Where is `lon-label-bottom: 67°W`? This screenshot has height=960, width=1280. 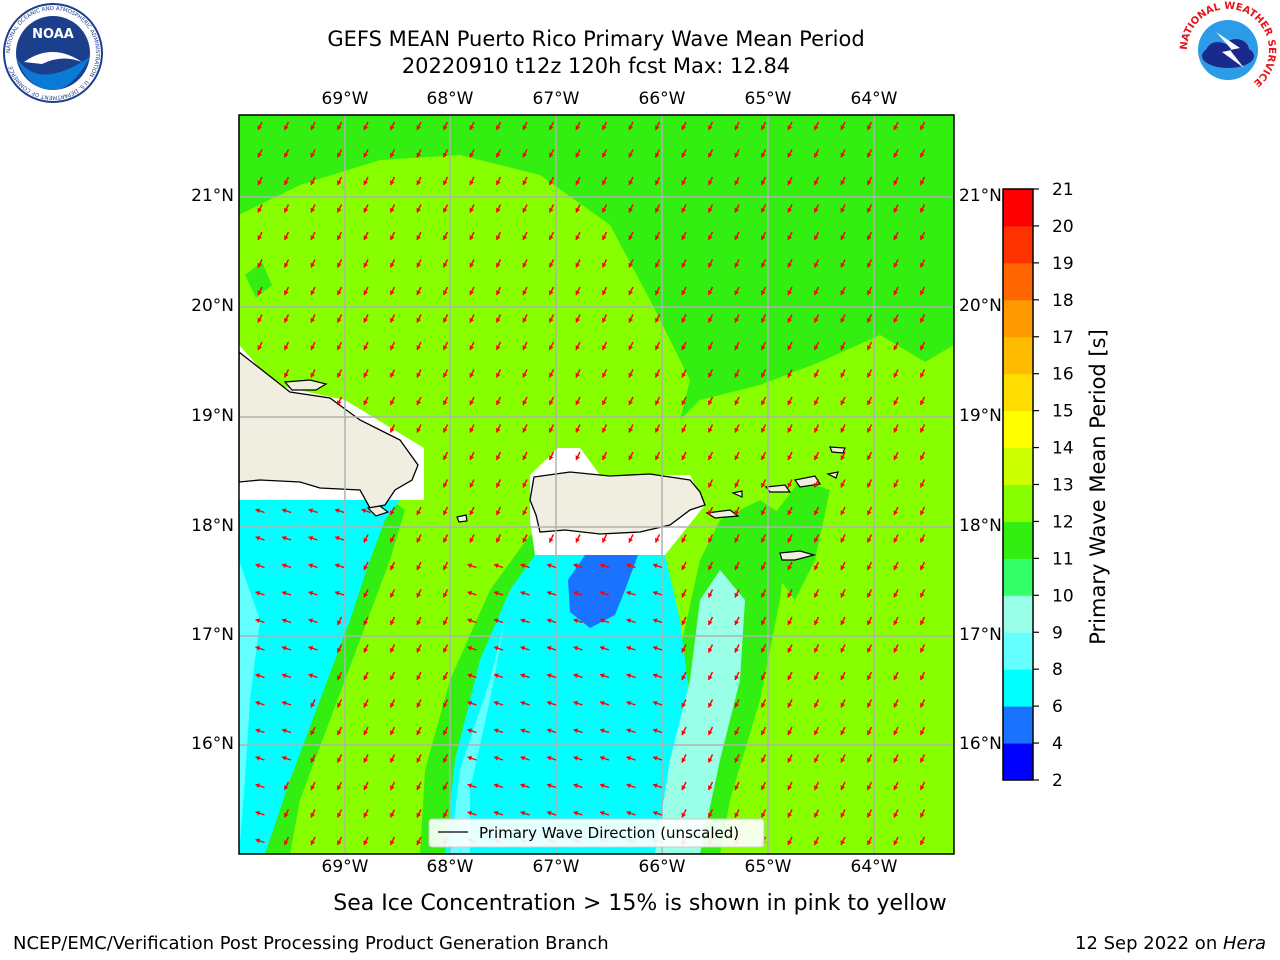
lon-label-bottom: 67°W is located at coordinates (556, 867).